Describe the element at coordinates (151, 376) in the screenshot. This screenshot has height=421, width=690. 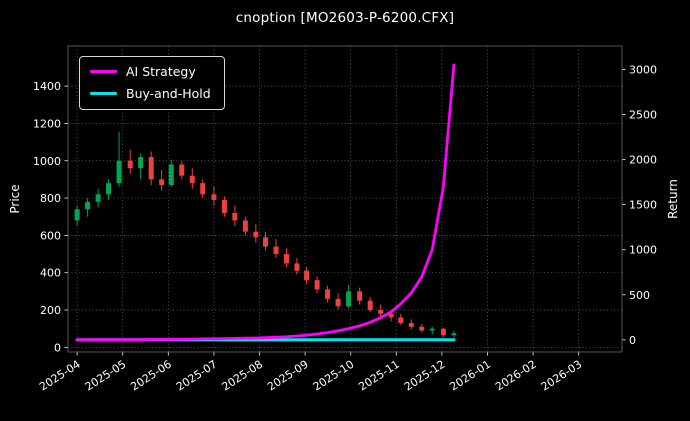
I see `tick-label: 2025-06` at that location.